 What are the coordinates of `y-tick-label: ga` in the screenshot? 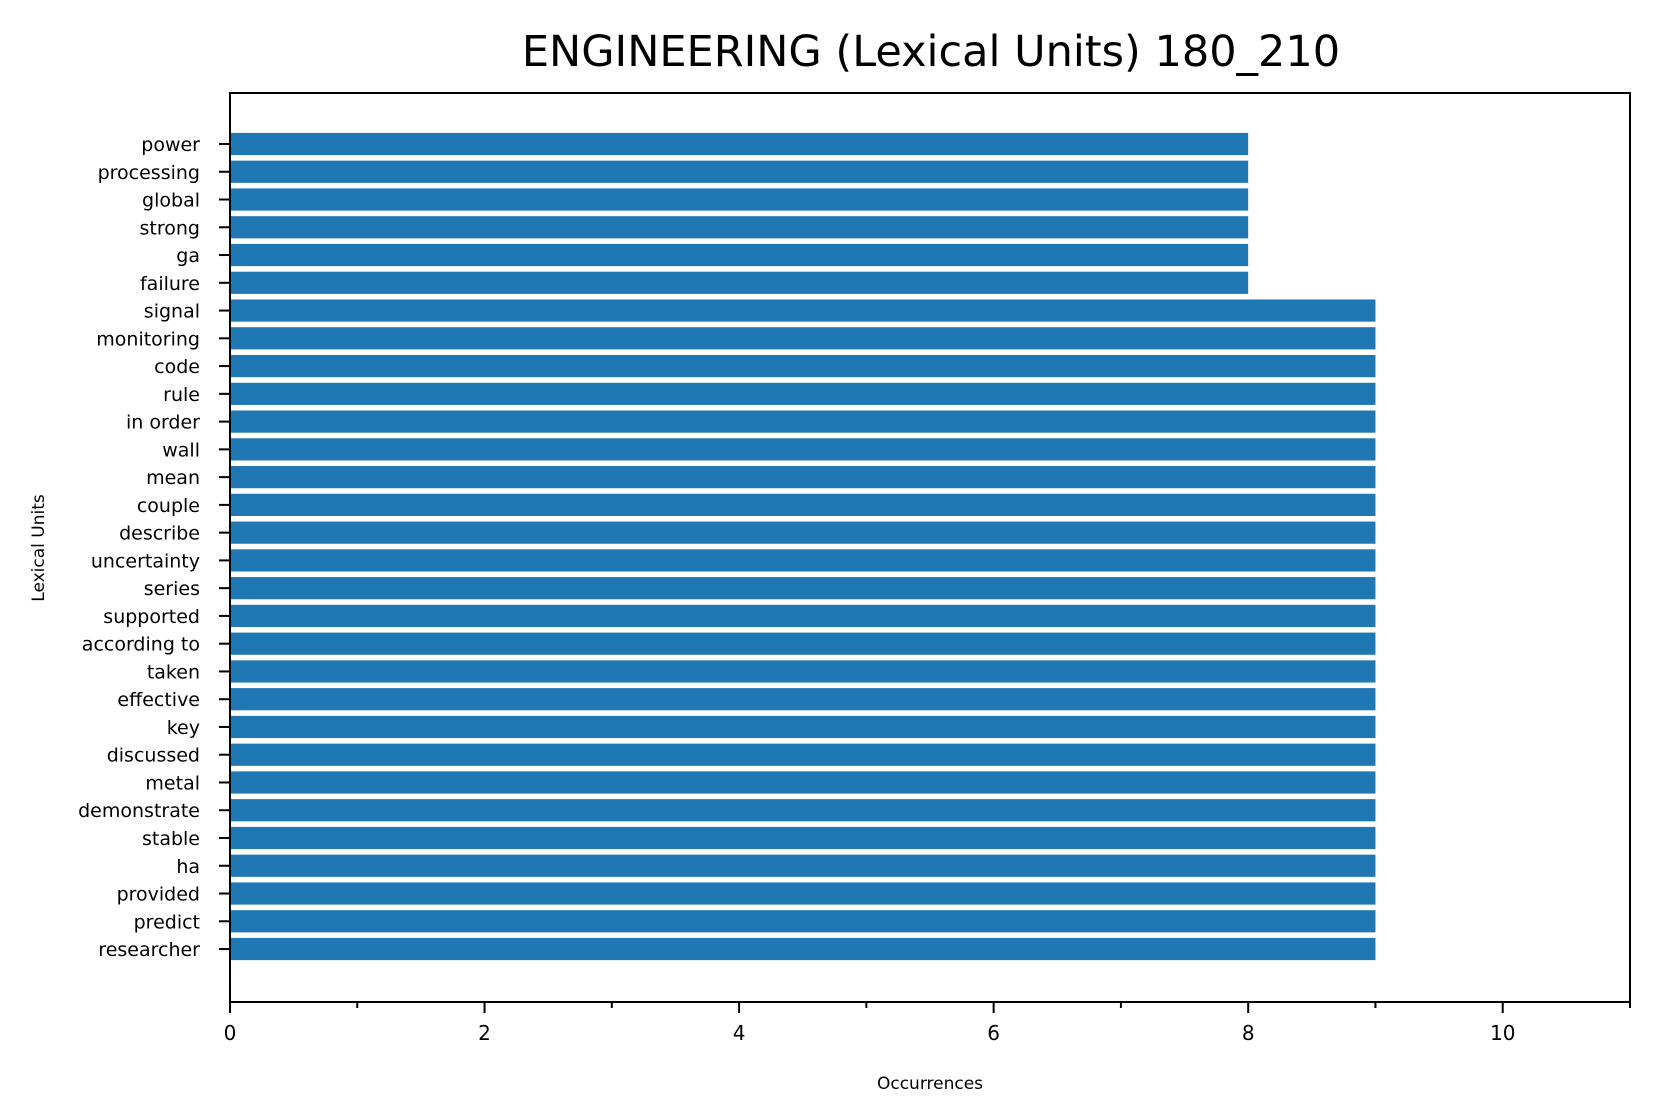 It's located at (188, 256).